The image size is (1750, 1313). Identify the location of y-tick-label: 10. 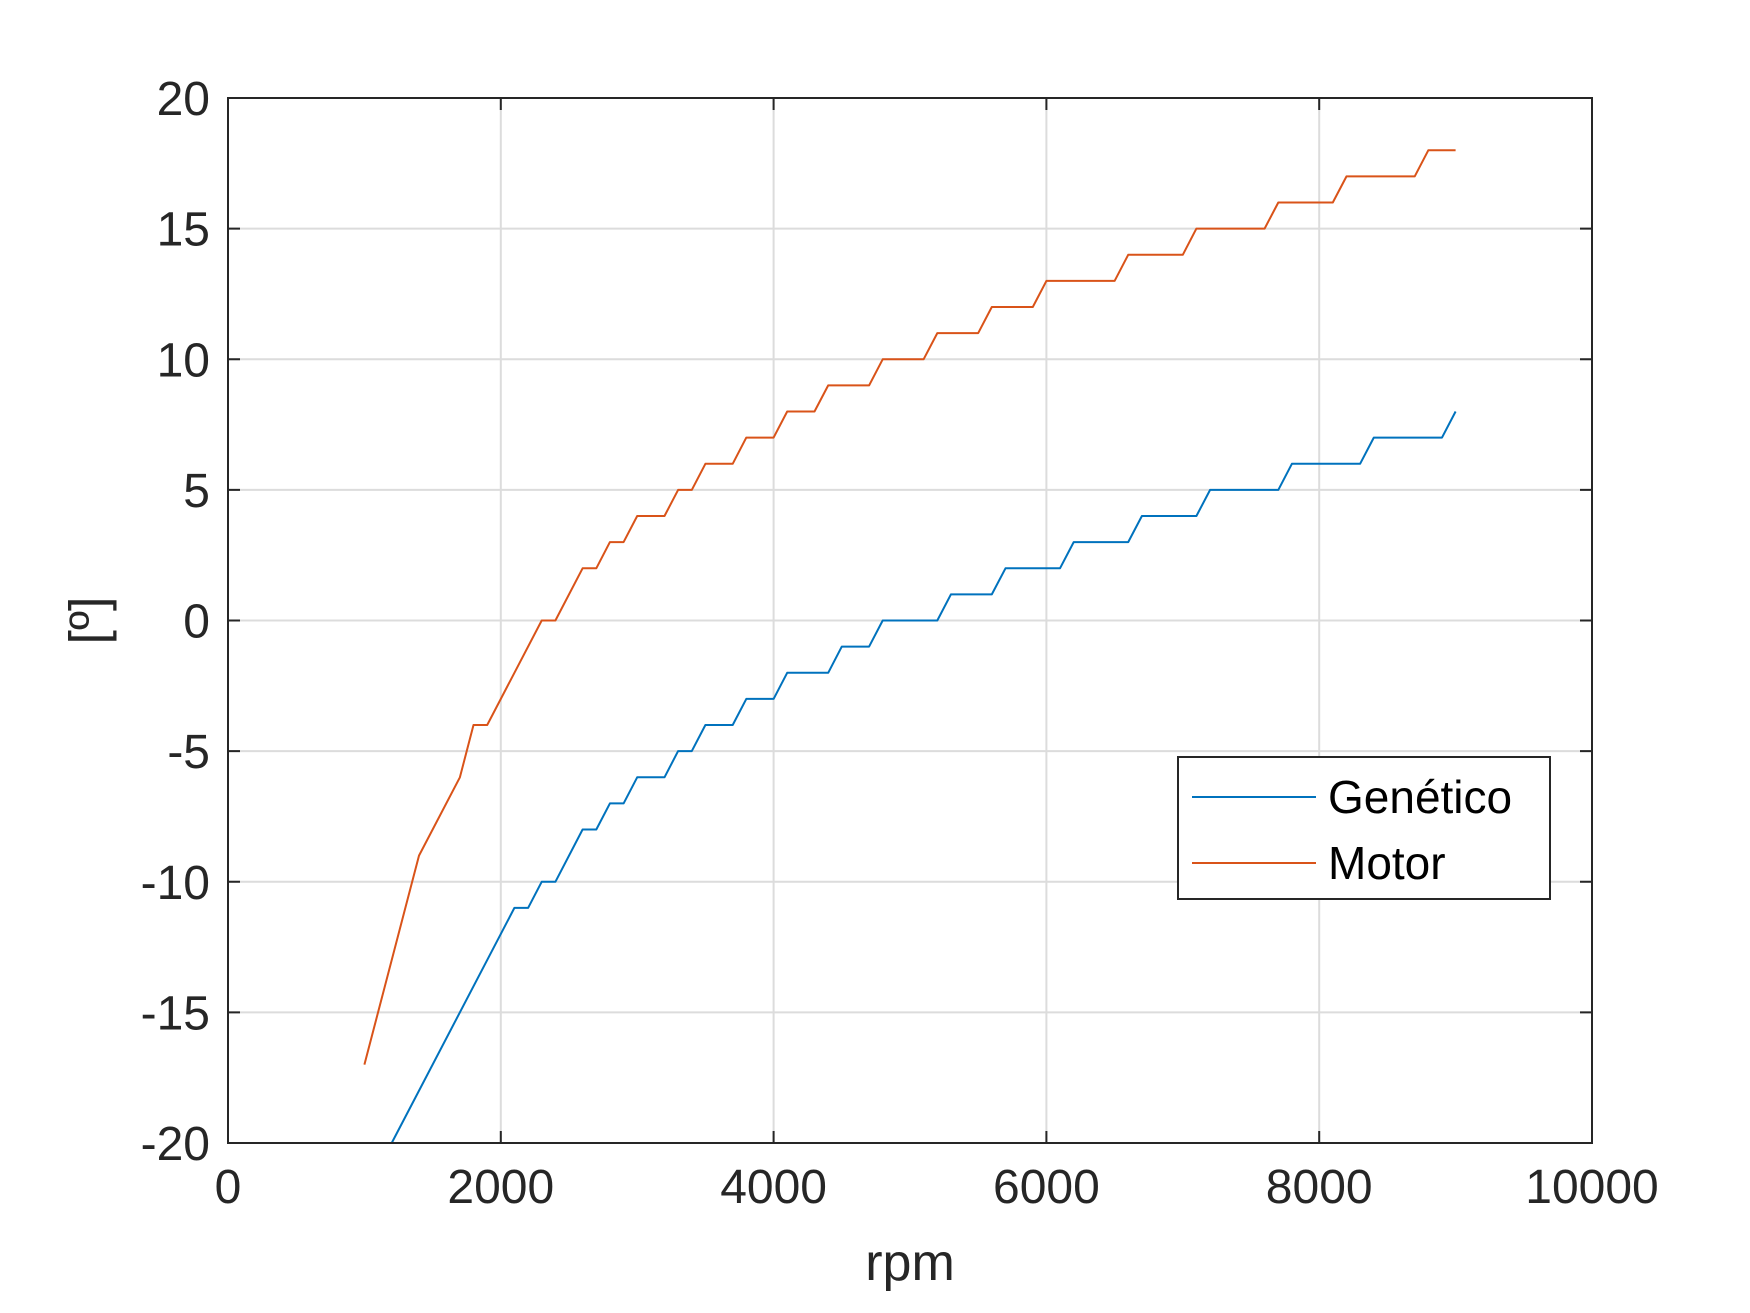
(183, 360).